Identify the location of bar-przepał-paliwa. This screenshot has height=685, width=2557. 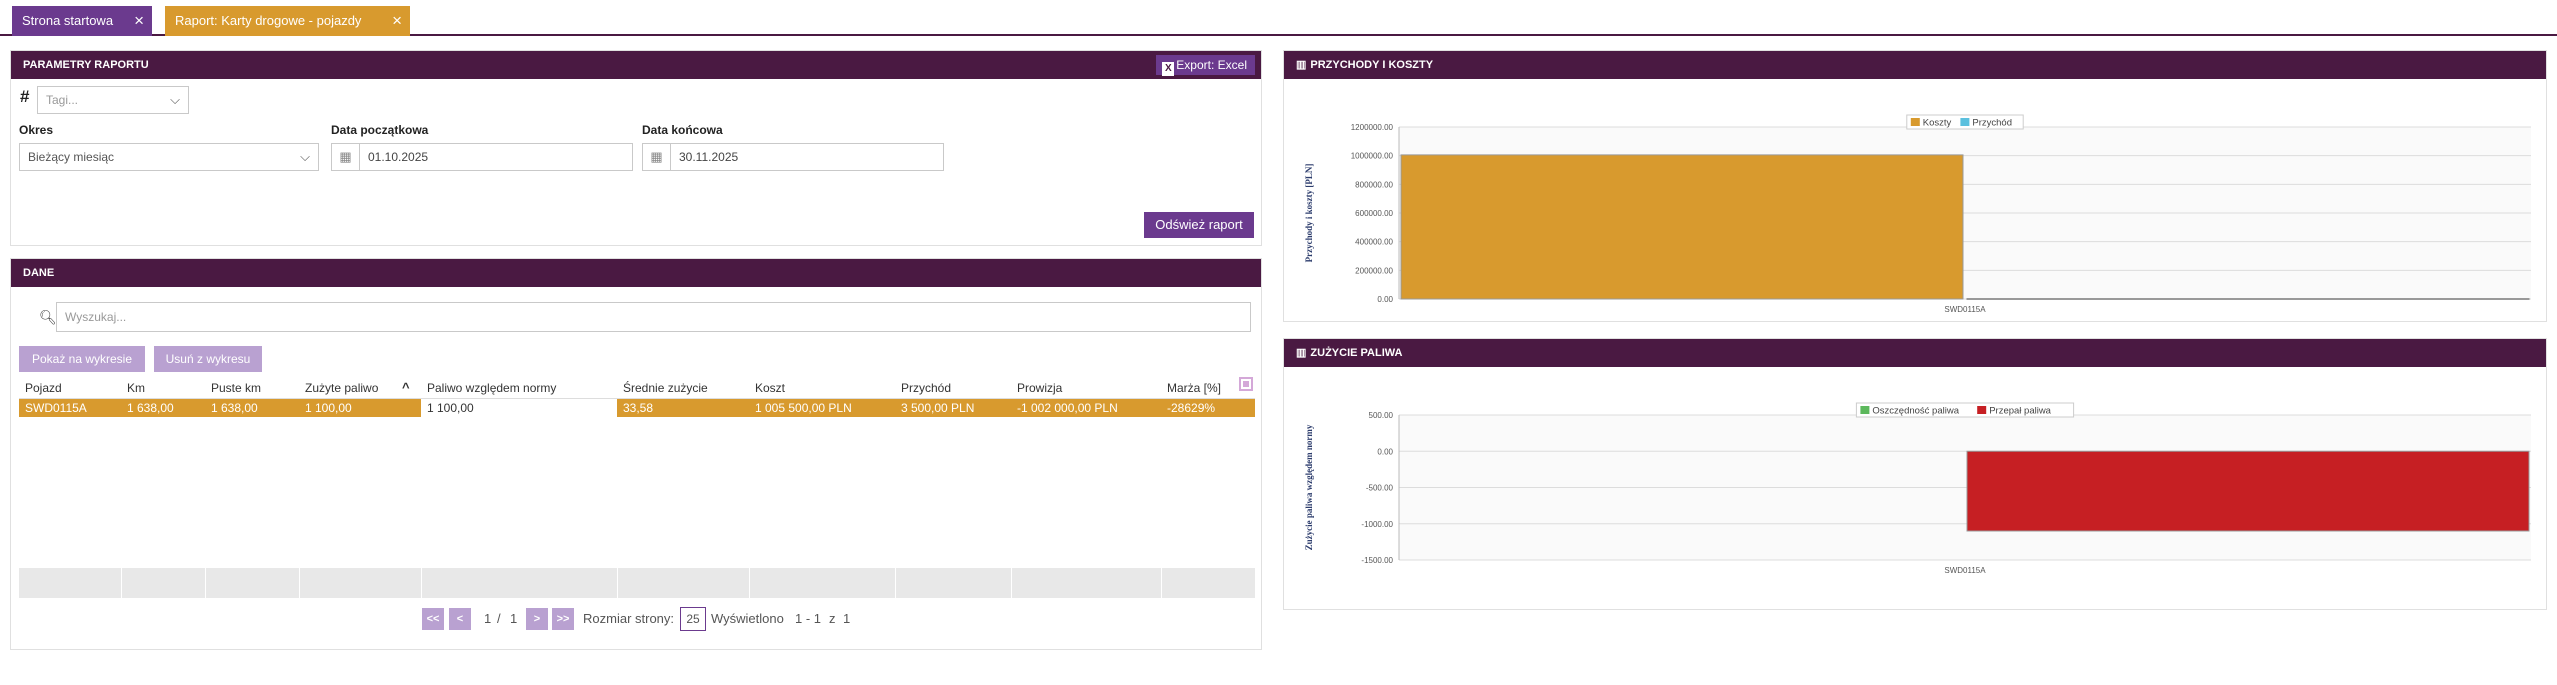
(2248, 491).